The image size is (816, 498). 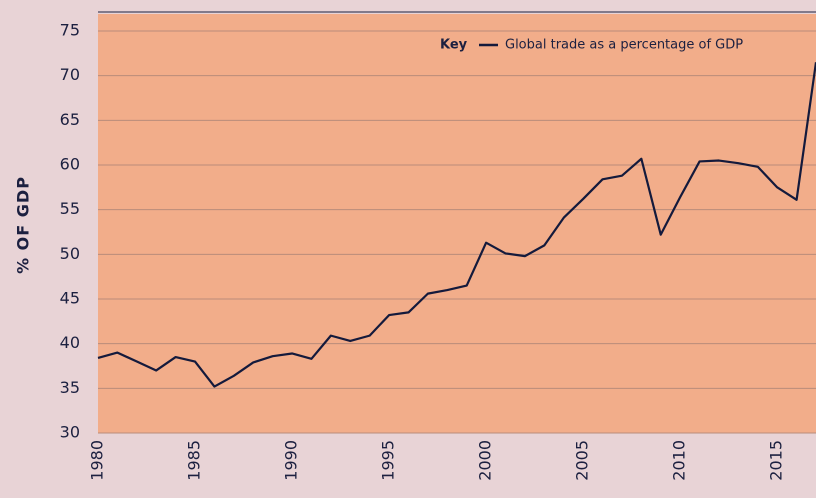 What do you see at coordinates (70, 164) in the screenshot?
I see `y-tick-label: 60` at bounding box center [70, 164].